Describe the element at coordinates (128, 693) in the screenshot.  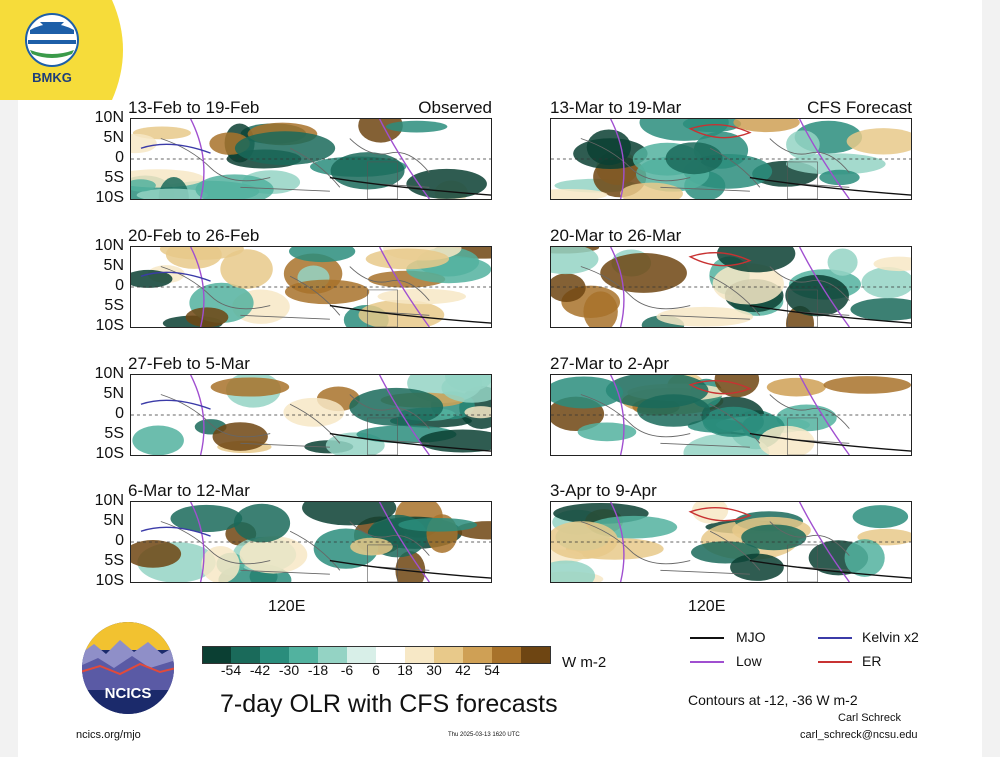
I see `ncics-logo-text: NCICS` at that location.